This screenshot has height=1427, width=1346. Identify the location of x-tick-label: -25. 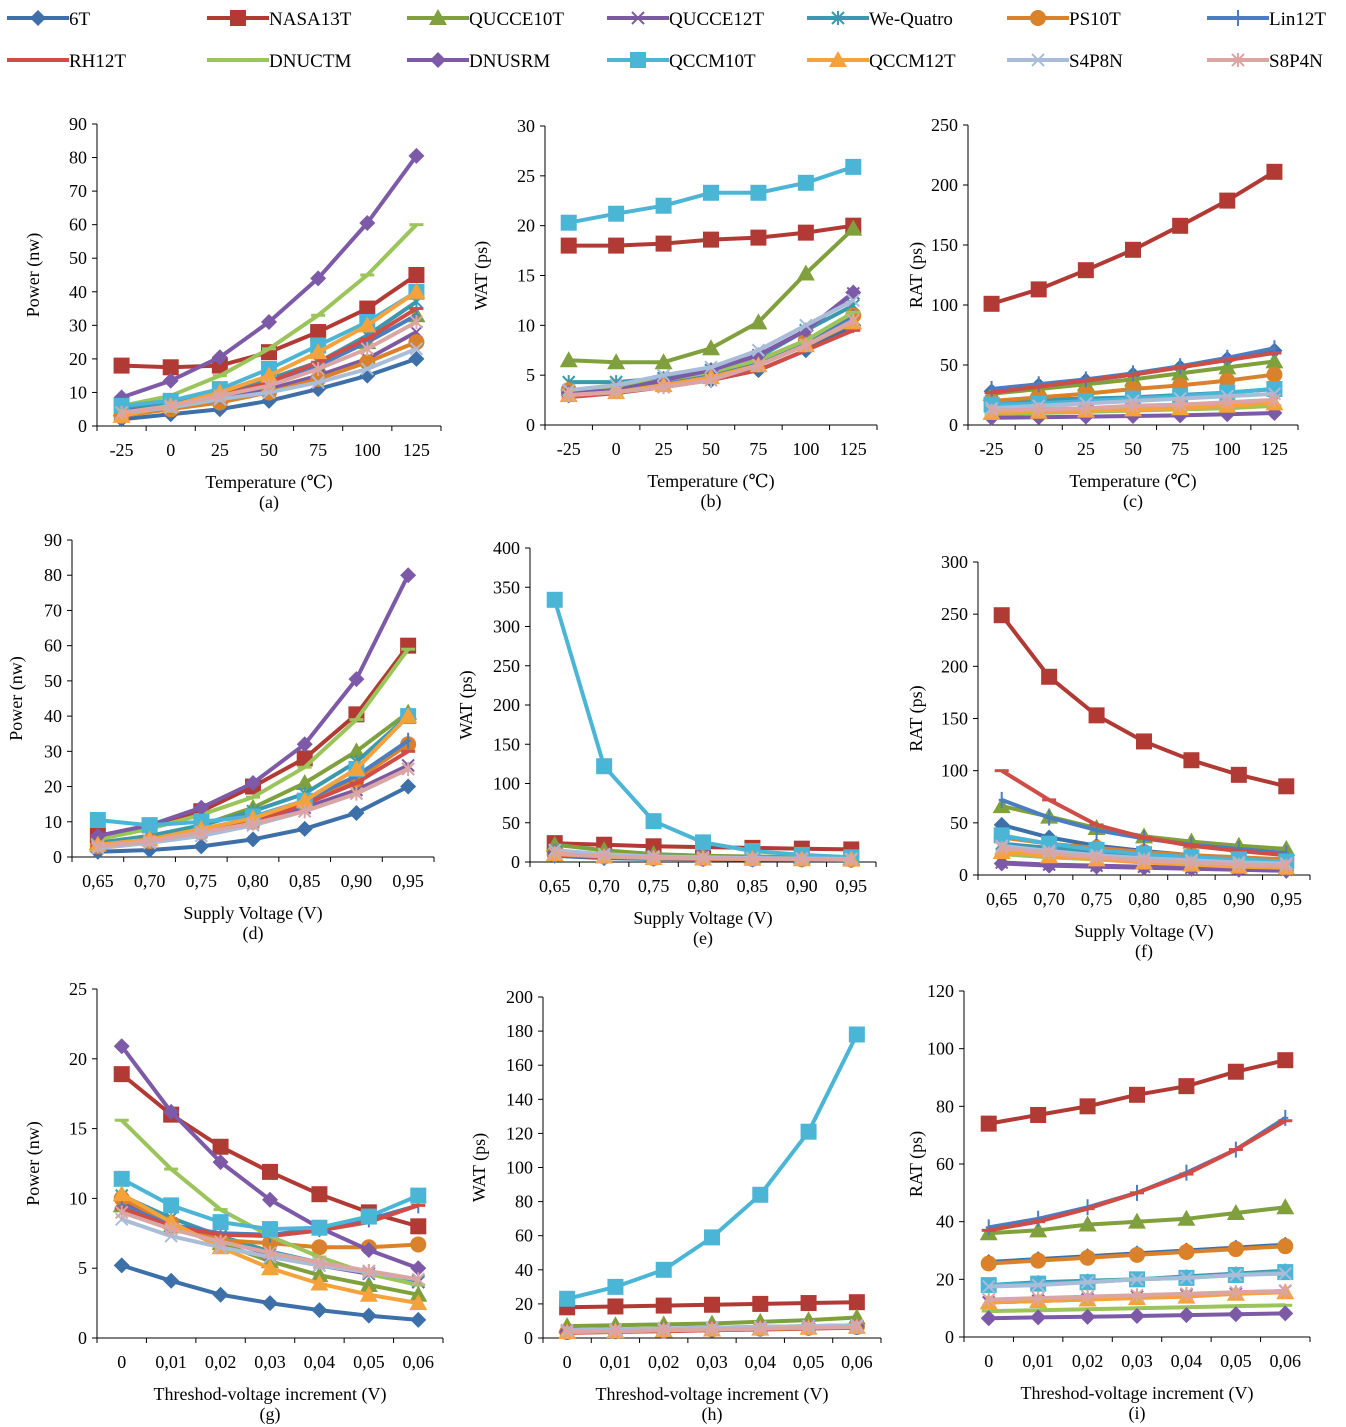
(992, 449).